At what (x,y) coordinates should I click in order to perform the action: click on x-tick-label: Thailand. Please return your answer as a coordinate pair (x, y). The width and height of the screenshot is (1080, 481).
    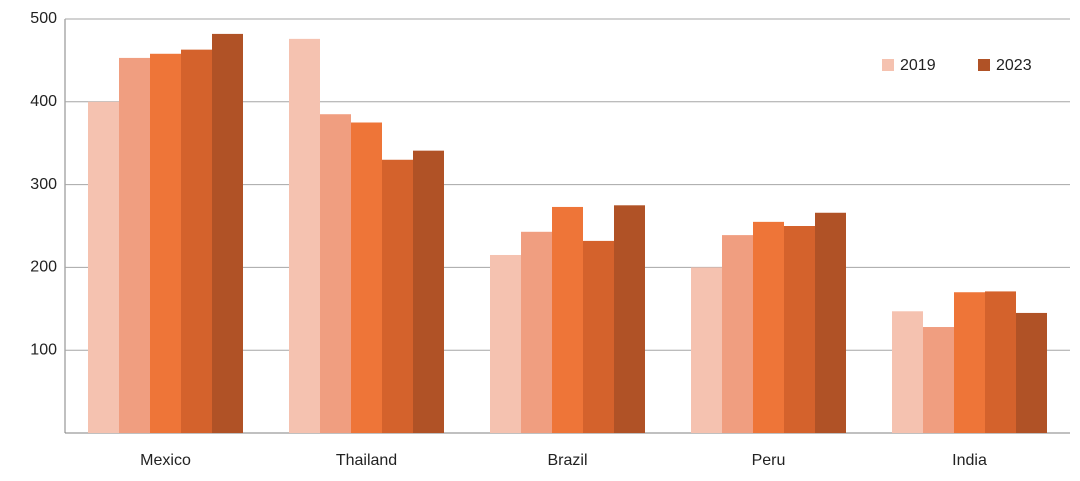
    Looking at the image, I should click on (366, 460).